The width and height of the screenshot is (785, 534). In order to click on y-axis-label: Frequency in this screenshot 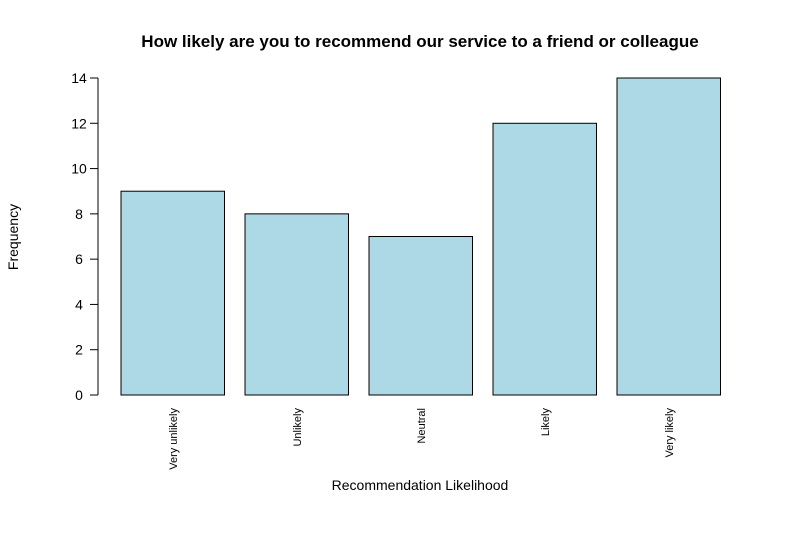, I will do `click(13, 237)`.